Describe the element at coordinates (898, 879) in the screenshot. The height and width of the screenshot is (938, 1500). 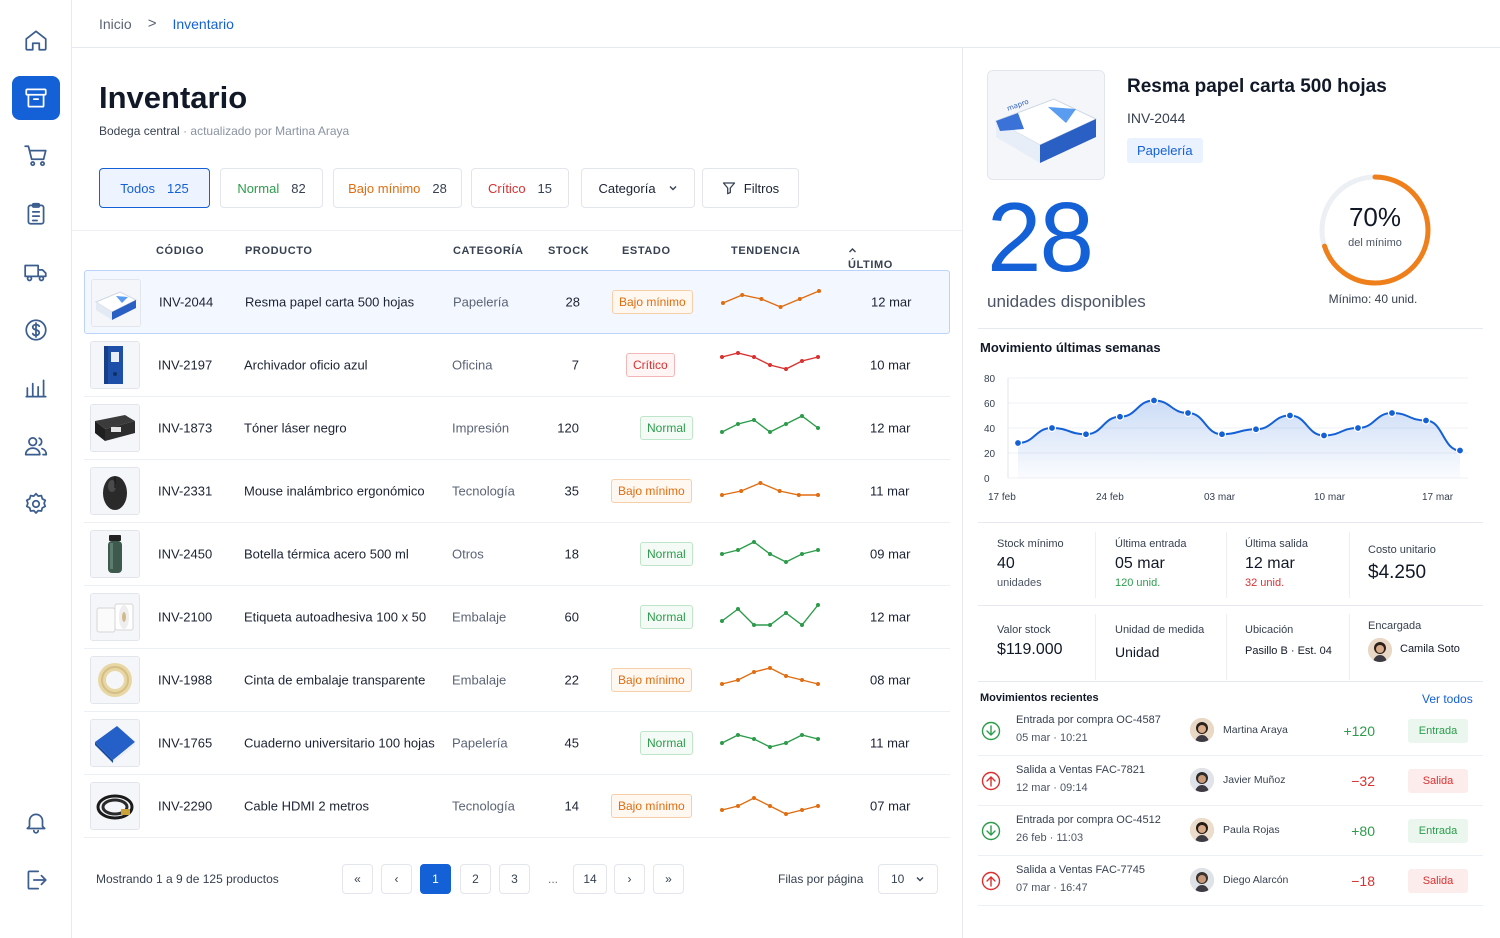
I see `rows-per-page-value: 10` at that location.